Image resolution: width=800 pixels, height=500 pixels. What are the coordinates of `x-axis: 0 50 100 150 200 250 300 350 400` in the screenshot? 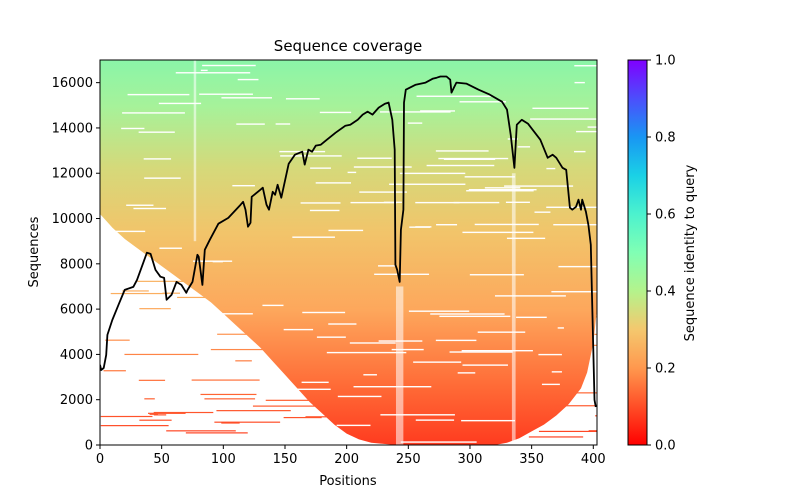 It's located at (351, 456).